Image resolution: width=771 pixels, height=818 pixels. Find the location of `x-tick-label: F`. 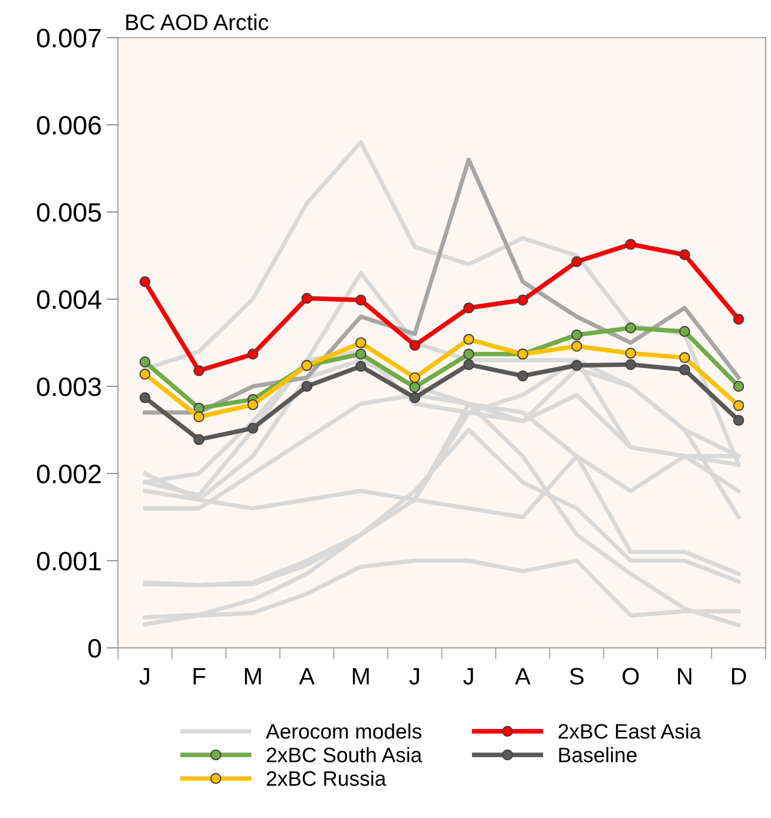

x-tick-label: F is located at coordinates (200, 676).